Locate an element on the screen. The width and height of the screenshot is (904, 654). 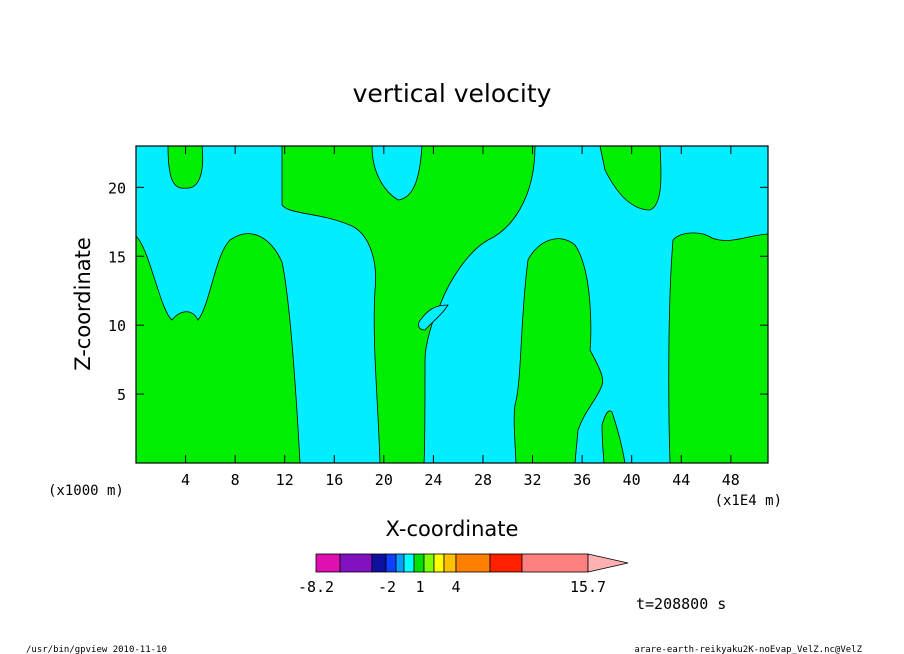
colorbar-label: -2 is located at coordinates (387, 587).